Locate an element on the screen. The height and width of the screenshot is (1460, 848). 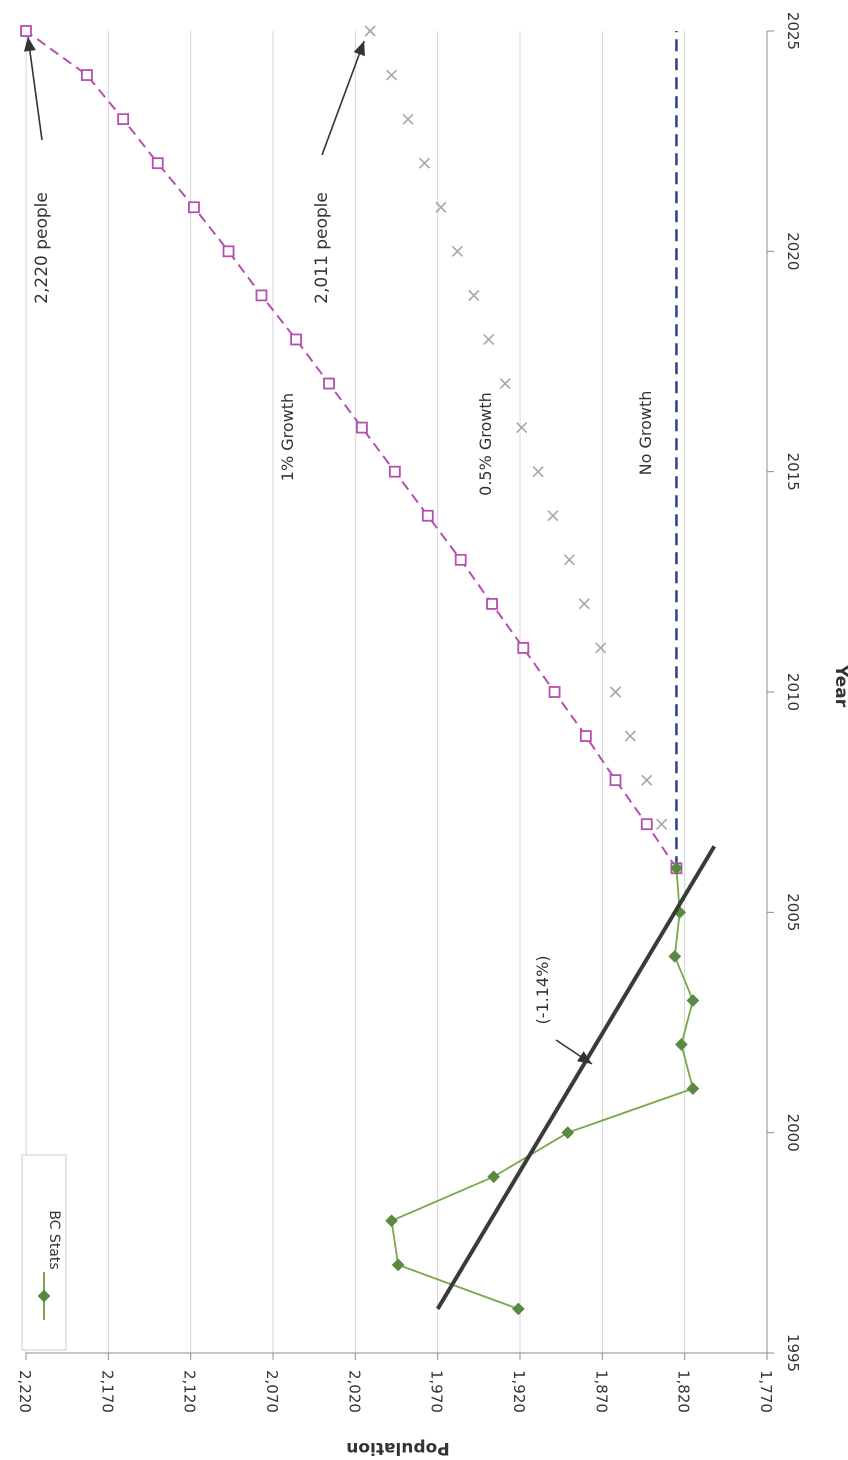
y-tick-label: 1,770 is located at coordinates (766, 1391).